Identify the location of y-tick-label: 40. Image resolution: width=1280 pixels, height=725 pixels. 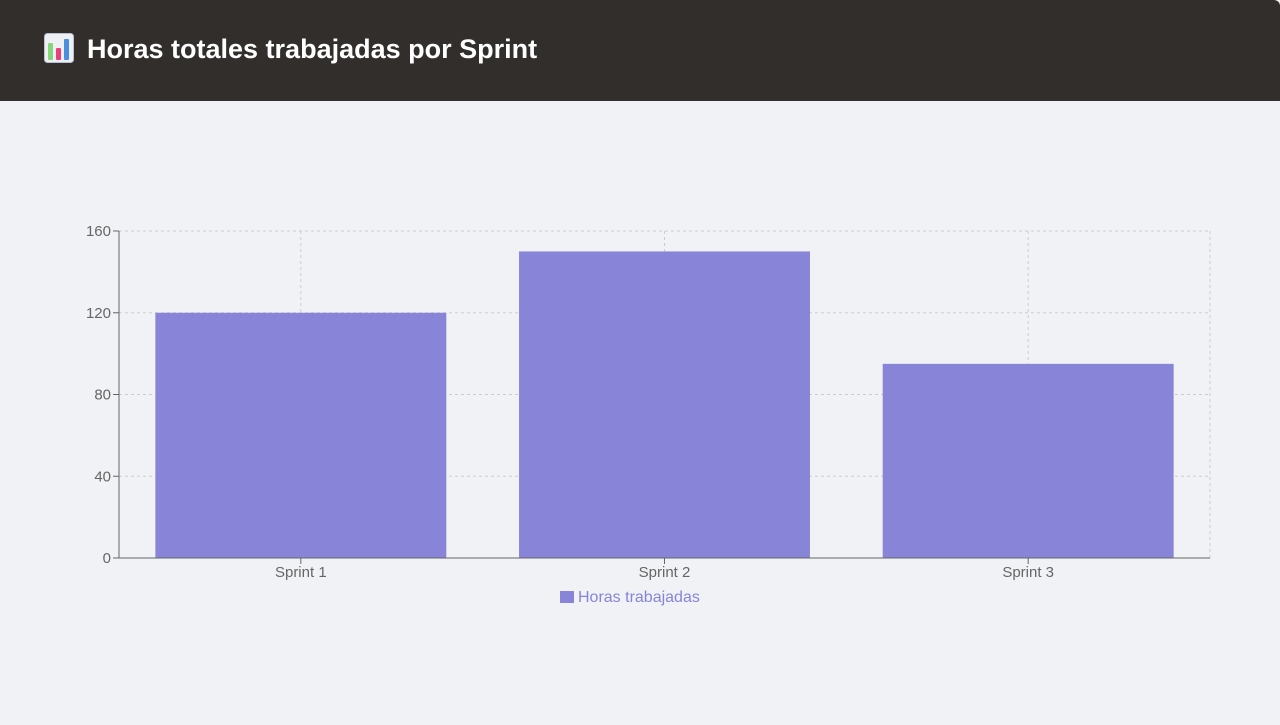
(102, 476).